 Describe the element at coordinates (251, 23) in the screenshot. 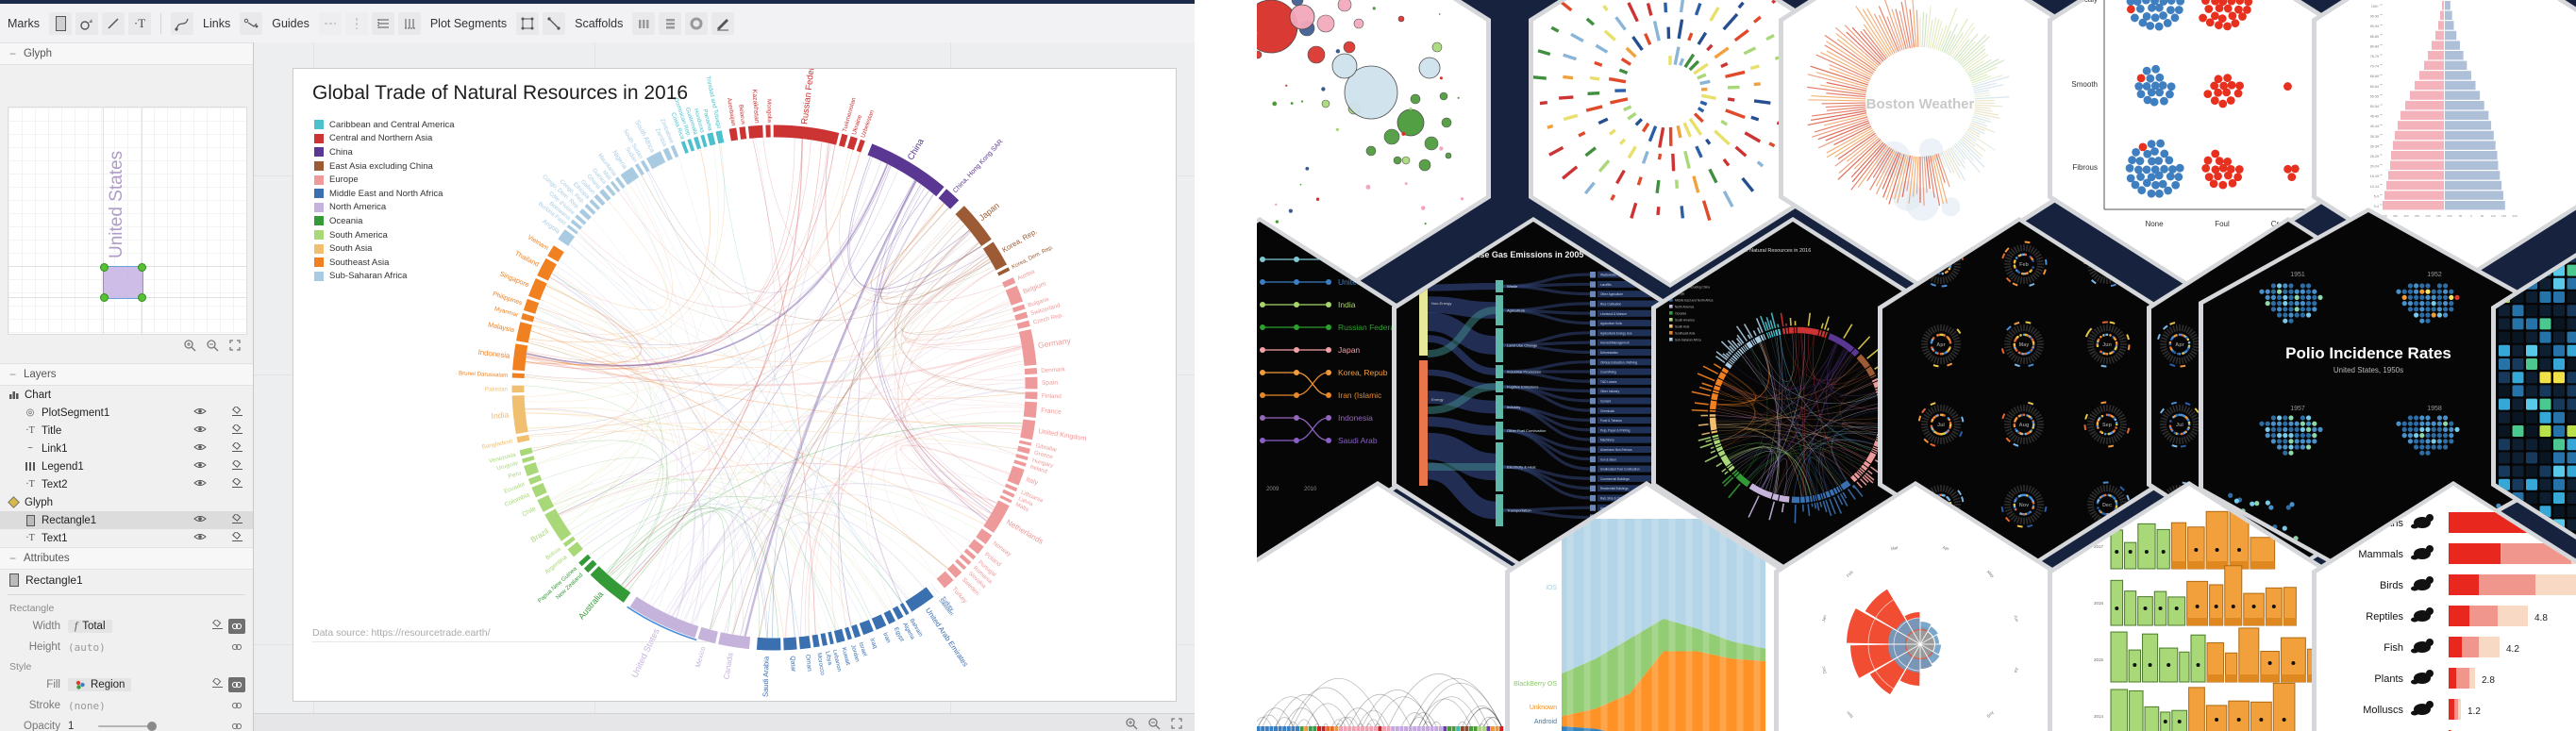

I see `links-button` at that location.